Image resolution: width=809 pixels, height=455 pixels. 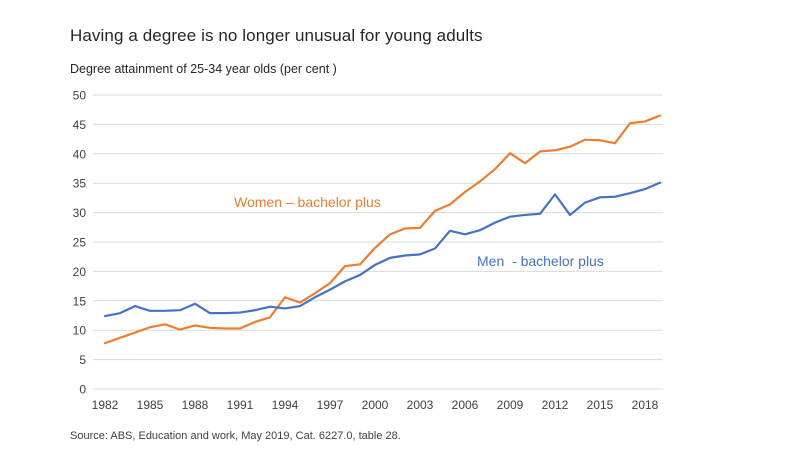 What do you see at coordinates (80, 272) in the screenshot?
I see `y-tick-label: 20` at bounding box center [80, 272].